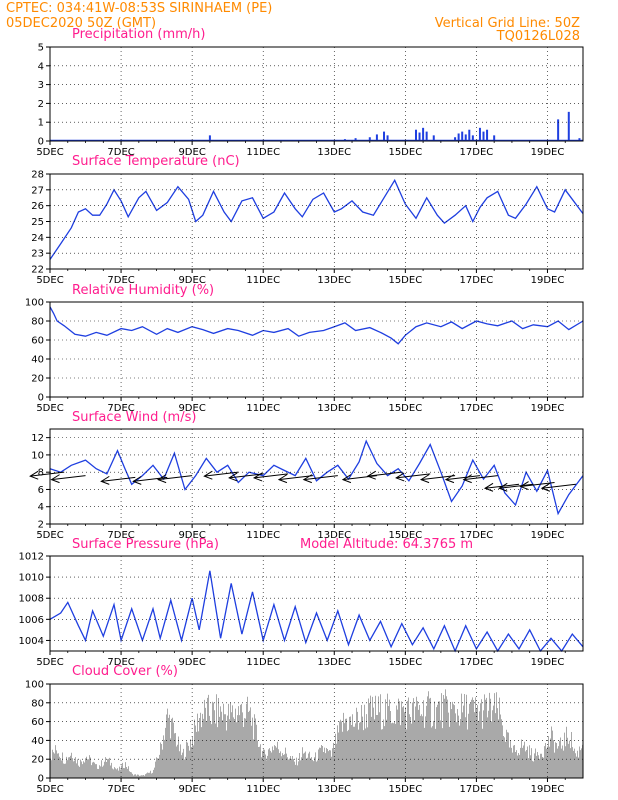  I want to click on panel-title: Relative Humidity (%), so click(143, 290).